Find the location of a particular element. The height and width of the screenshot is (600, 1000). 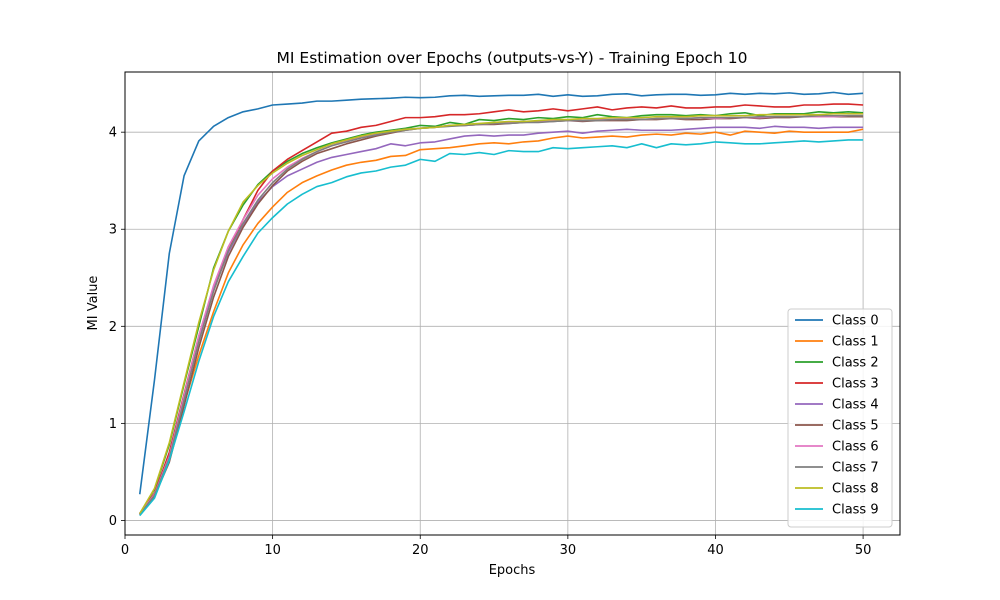

legend-label: Class 9 is located at coordinates (855, 510).